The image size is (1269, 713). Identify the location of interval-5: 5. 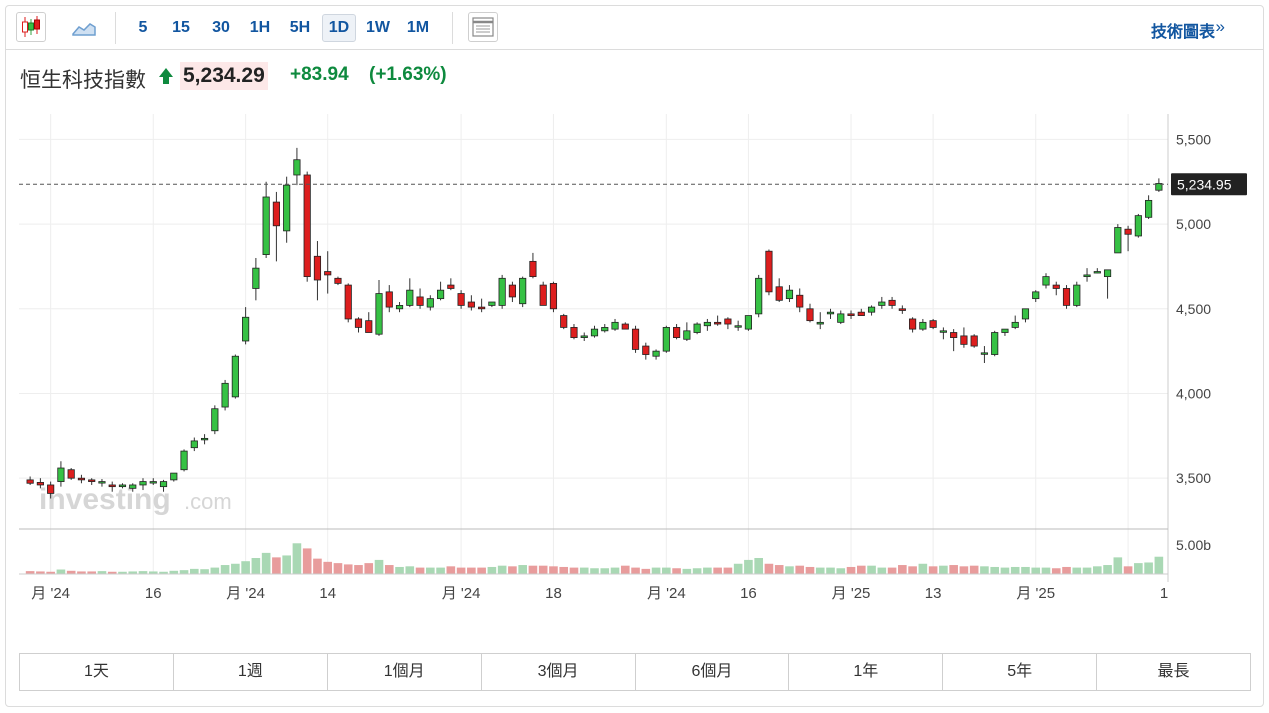
(143, 27).